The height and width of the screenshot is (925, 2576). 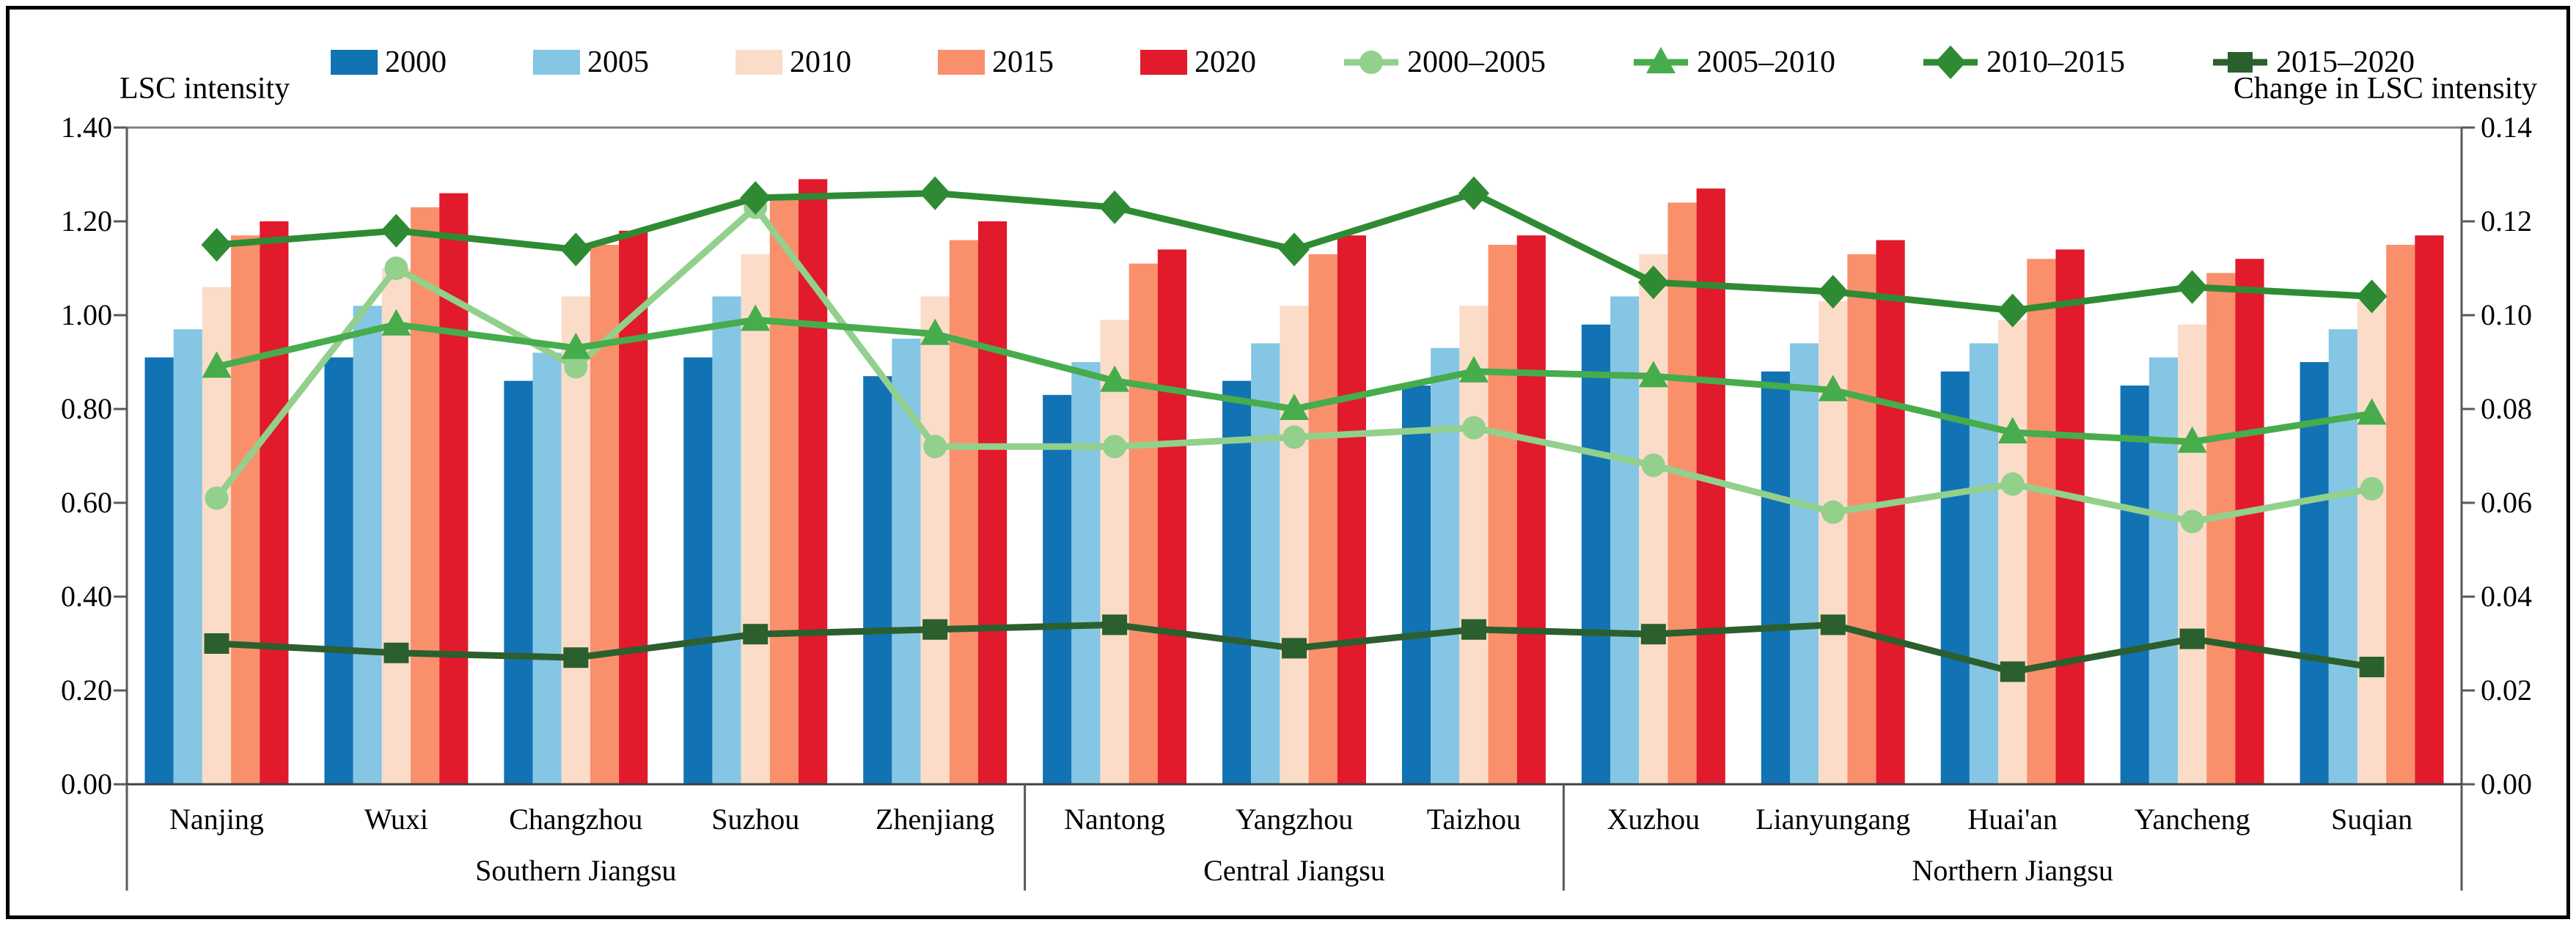 I want to click on bar-2015-Huai'an, so click(x=2042, y=521).